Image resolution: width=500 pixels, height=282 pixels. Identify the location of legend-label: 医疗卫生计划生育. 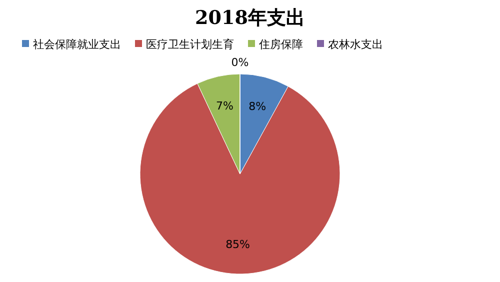
(190, 44).